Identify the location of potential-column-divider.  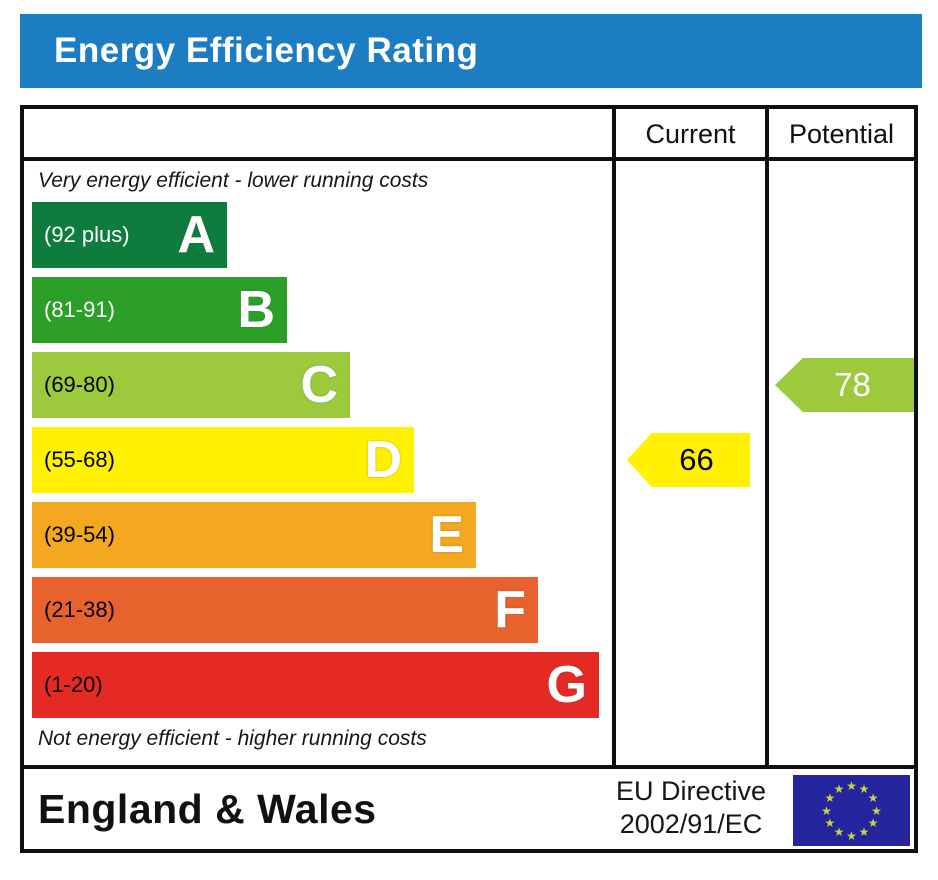
(767, 439).